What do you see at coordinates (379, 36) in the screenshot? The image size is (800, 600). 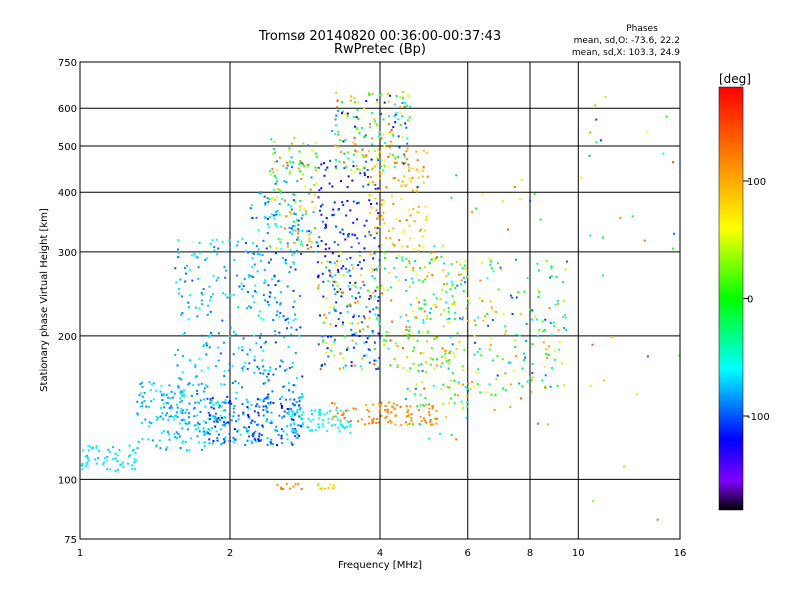 I see `chart-title: Tromsø 20140820 00:36:00-00:37:43` at bounding box center [379, 36].